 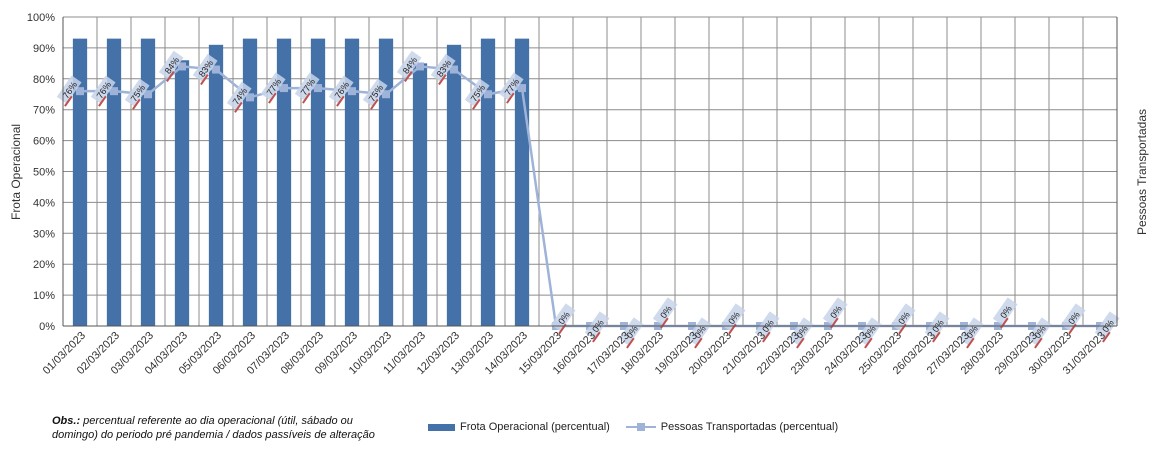 What do you see at coordinates (441, 427) in the screenshot?
I see `legend-bar-swatch` at bounding box center [441, 427].